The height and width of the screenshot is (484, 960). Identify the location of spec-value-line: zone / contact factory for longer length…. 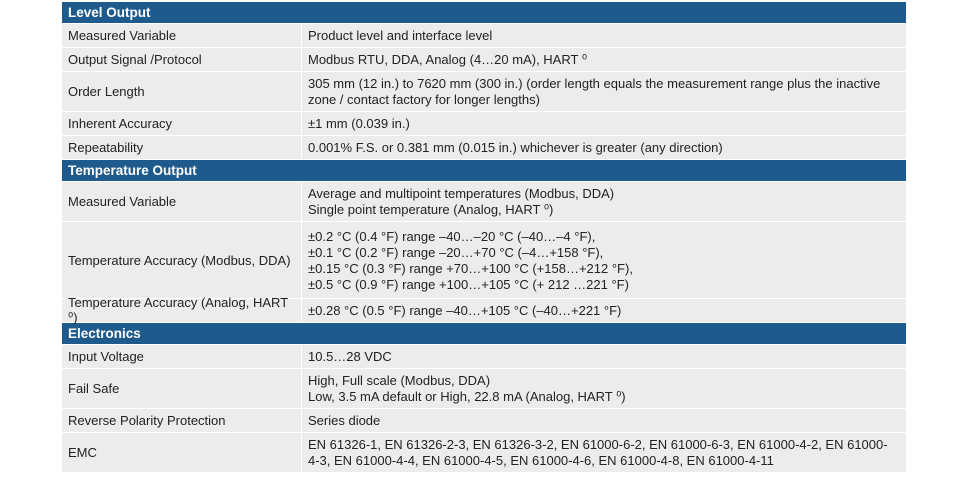
(424, 99).